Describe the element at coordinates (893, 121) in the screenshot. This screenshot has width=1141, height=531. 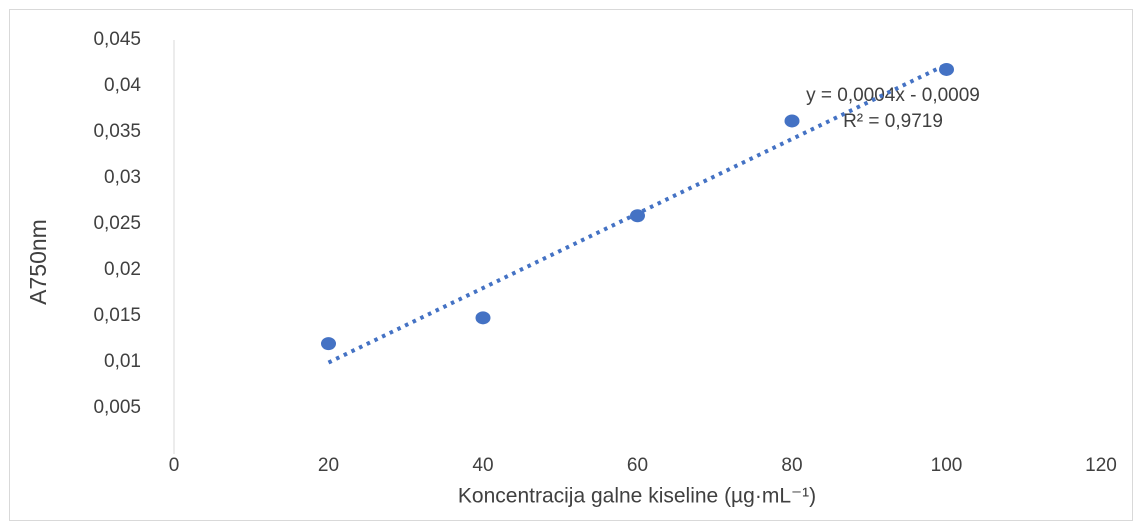
I see `r-squared: R² = 0,9719` at that location.